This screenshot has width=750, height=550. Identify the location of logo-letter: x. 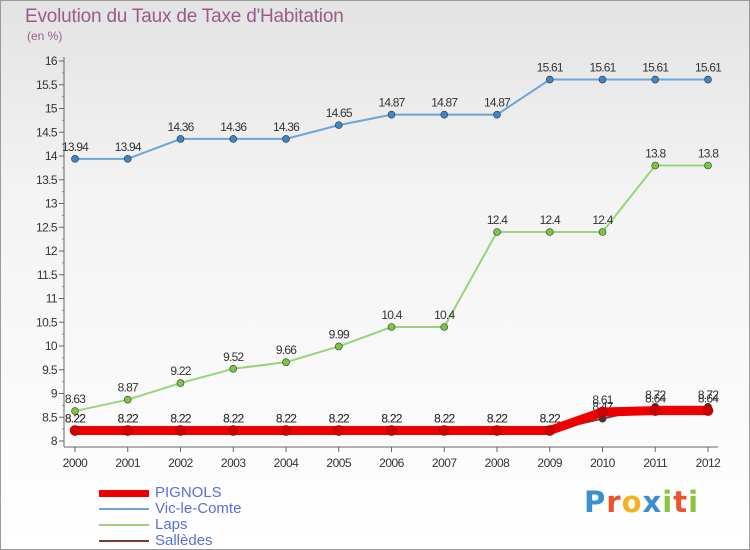
(652, 502).